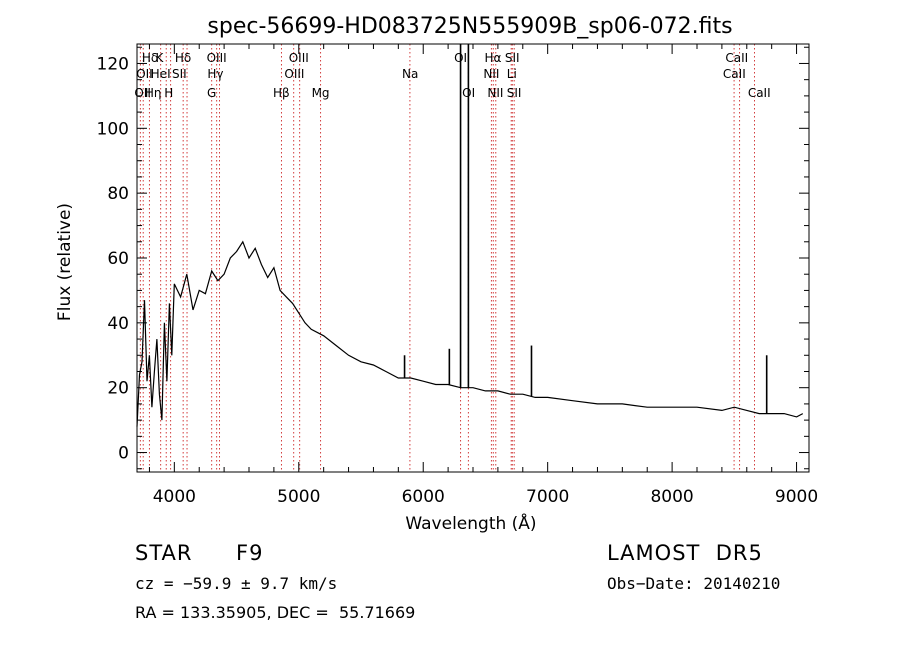 The image size is (900, 649). I want to click on y-tick-label: 60, so click(118, 259).